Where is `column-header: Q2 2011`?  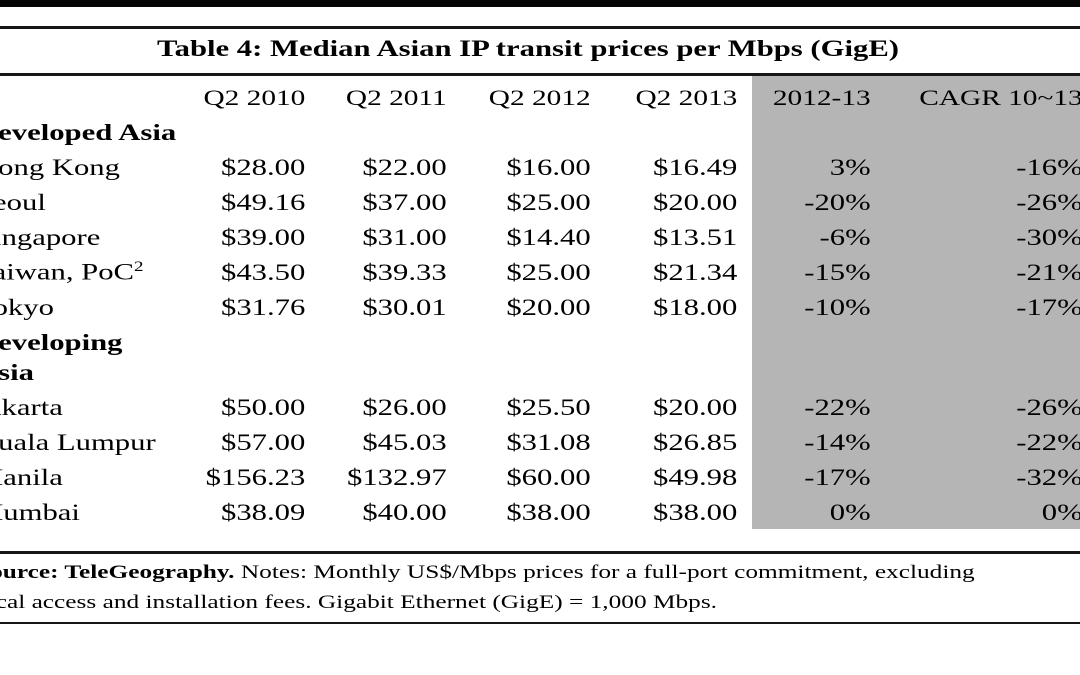 column-header: Q2 2011 is located at coordinates (396, 97).